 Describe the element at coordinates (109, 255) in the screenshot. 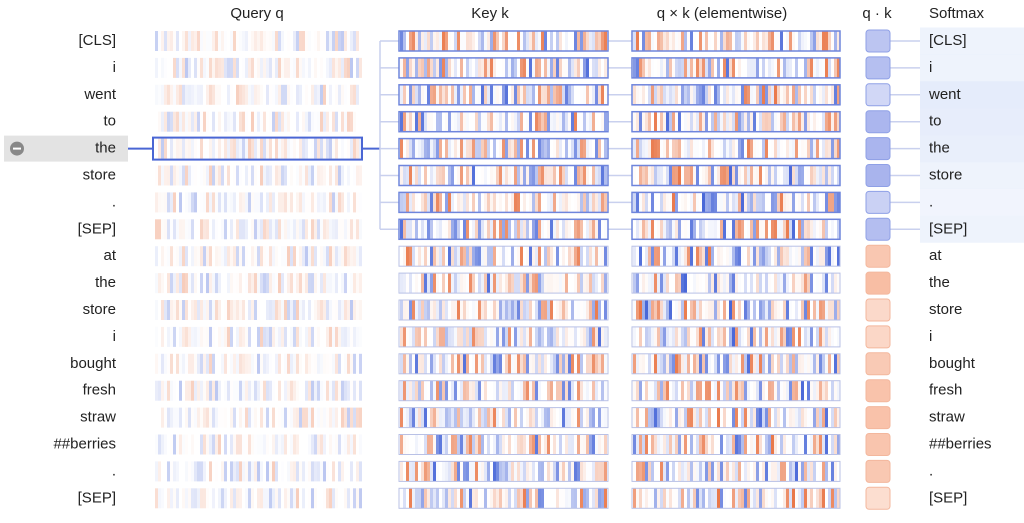

I see `token-left: at` at that location.